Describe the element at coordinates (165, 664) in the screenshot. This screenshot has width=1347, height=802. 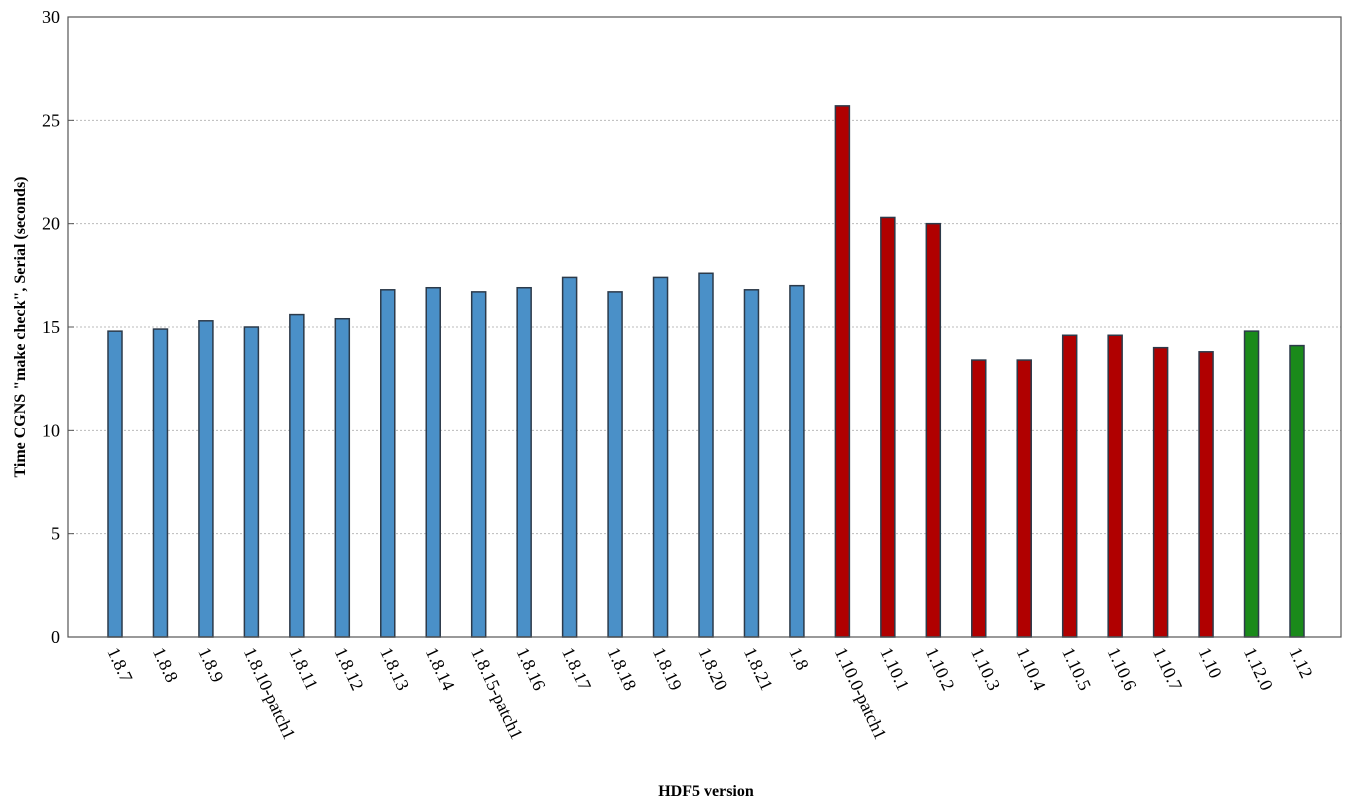
I see `x-tick-label: 1.8.8` at that location.